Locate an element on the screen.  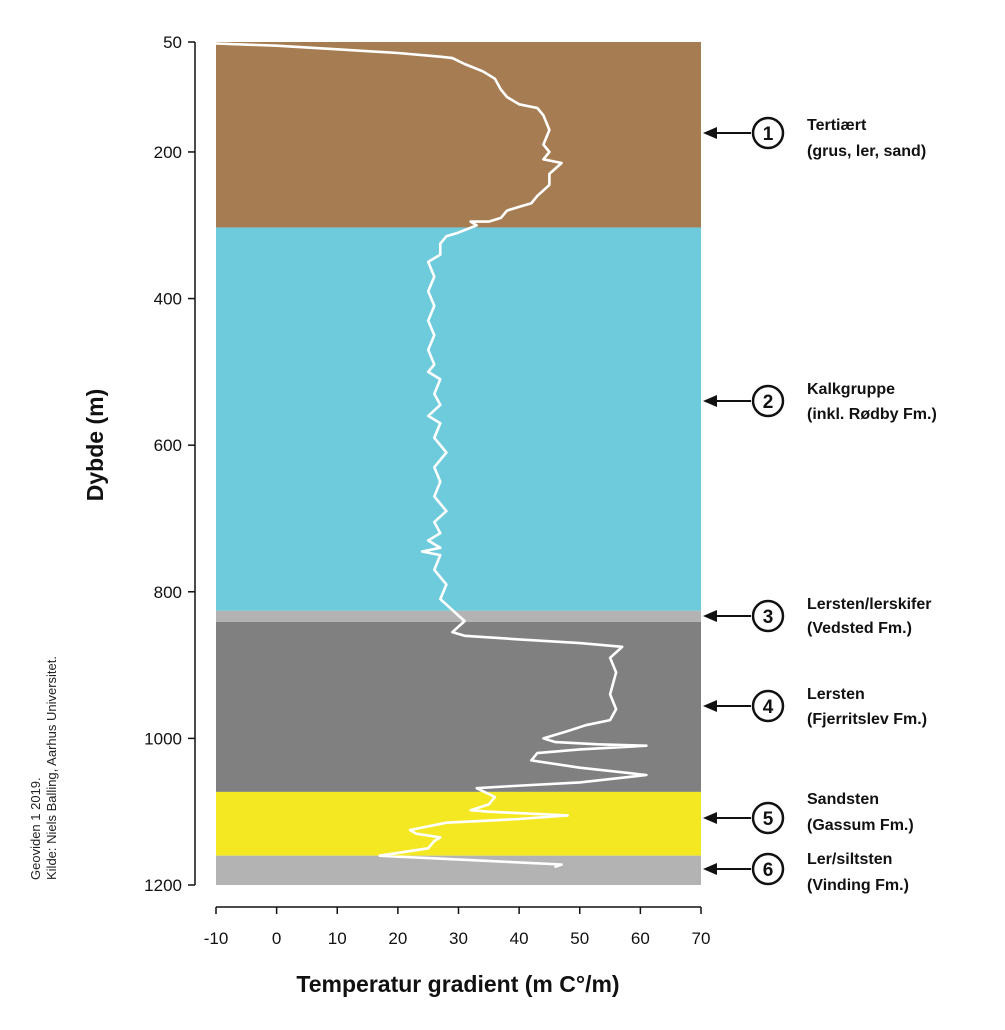
y-axis-title: Dybde (m) is located at coordinates (95, 445).